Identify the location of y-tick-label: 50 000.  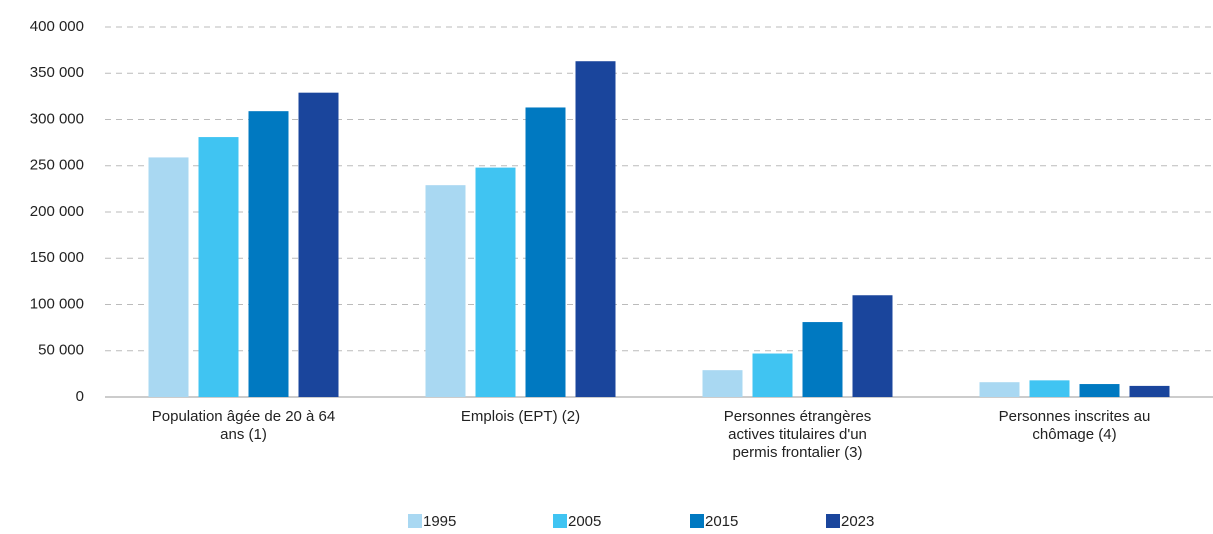
(61, 350).